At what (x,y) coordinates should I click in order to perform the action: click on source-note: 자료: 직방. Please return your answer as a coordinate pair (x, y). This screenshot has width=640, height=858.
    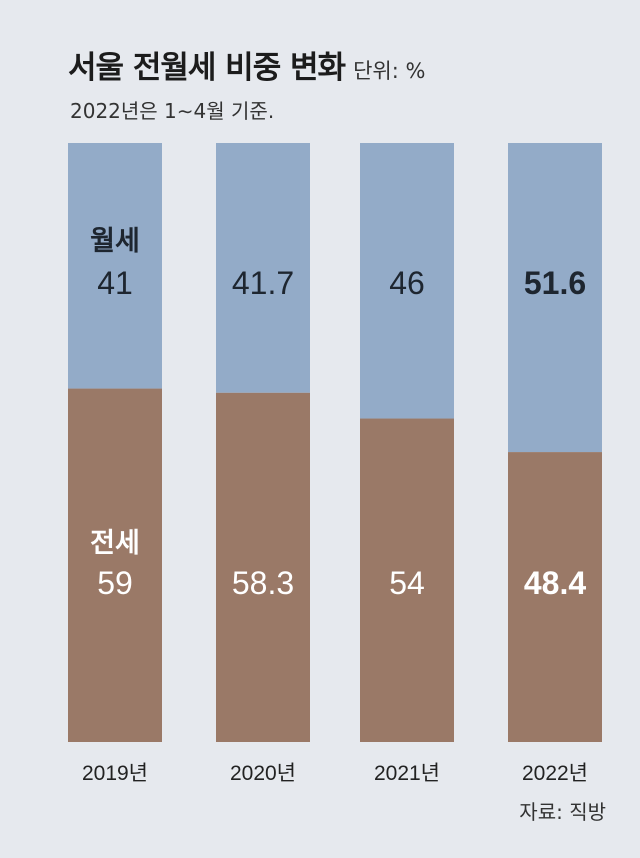
    Looking at the image, I should click on (562, 812).